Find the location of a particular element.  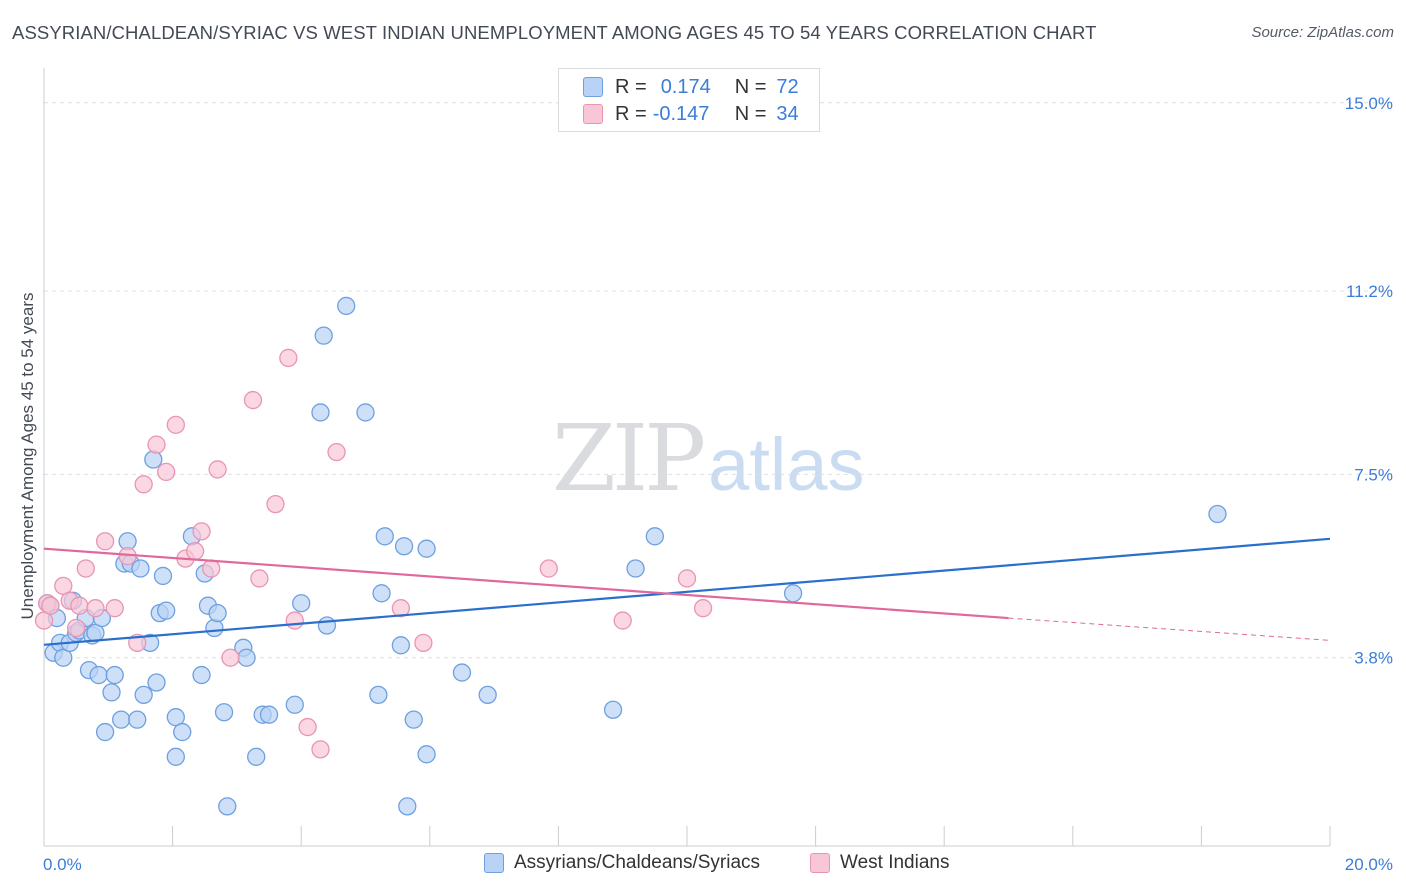

y-tick-label: 7.5% is located at coordinates (1373, 474).